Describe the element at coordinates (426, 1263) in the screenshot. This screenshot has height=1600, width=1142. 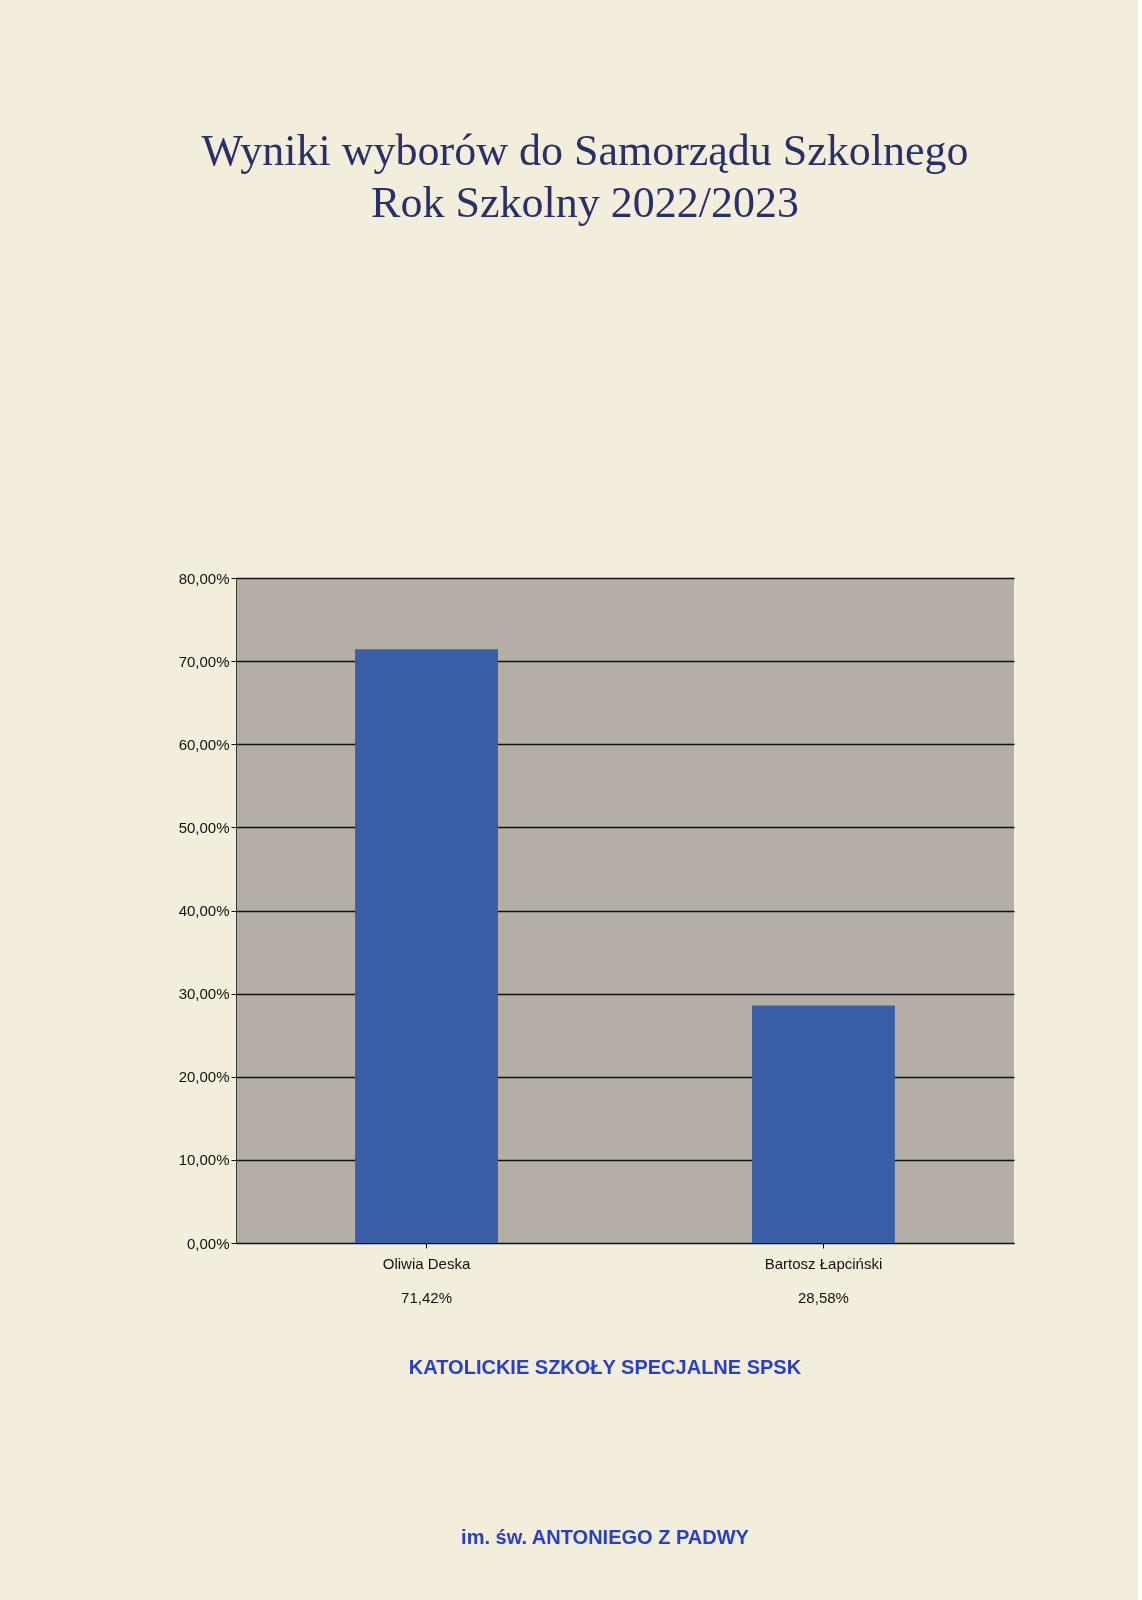
I see `x-tick-label: Oliwia Deska` at that location.